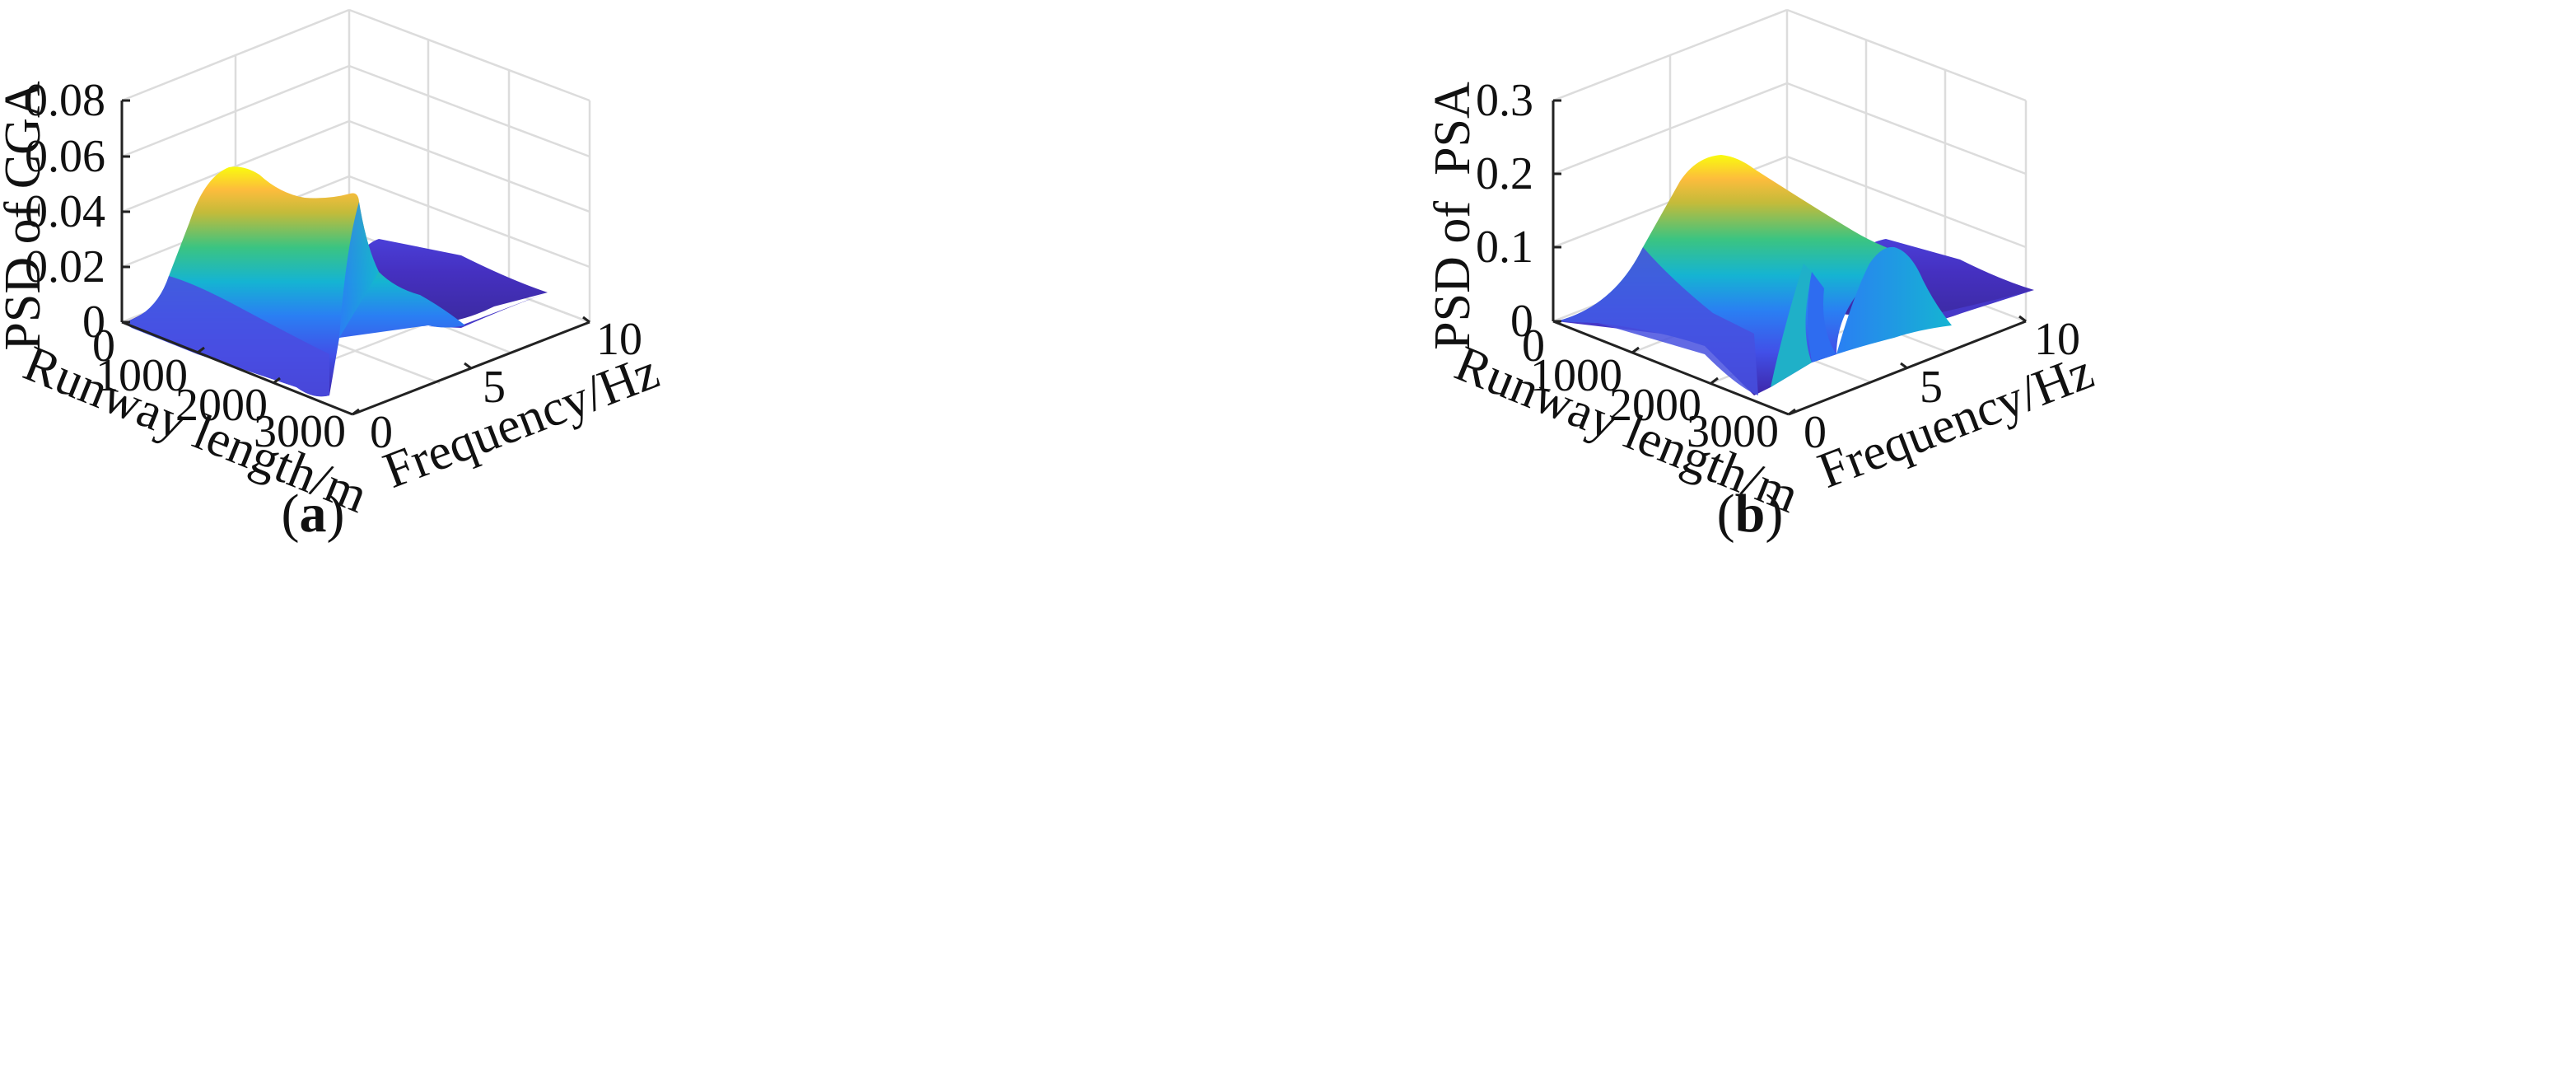 The height and width of the screenshot is (1085, 2576). I want to click on x-tick-labels-panel-b: 0 1000 2000 3000, so click(1650, 388).